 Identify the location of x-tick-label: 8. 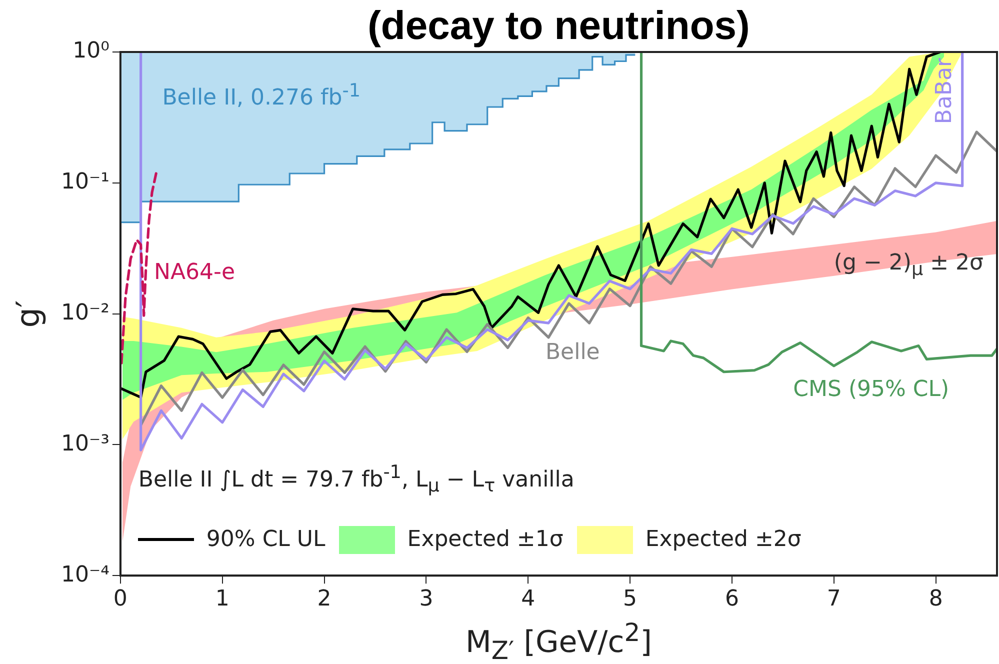
(935, 599).